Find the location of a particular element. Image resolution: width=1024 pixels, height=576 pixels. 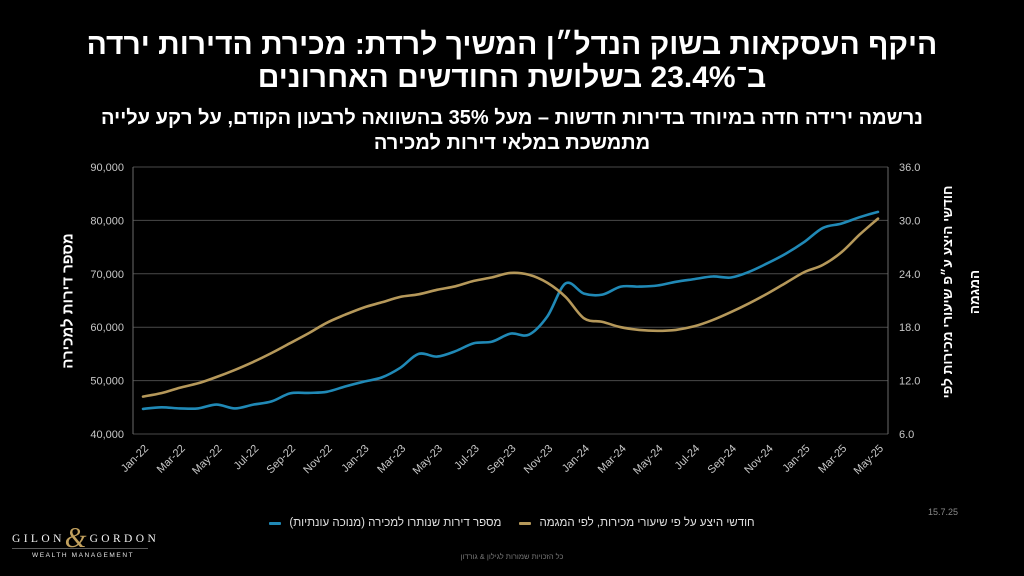

y2-axis-title: חודשי היצע ע״פ שיעורי מכירות לפי המגמה is located at coordinates (961, 292).